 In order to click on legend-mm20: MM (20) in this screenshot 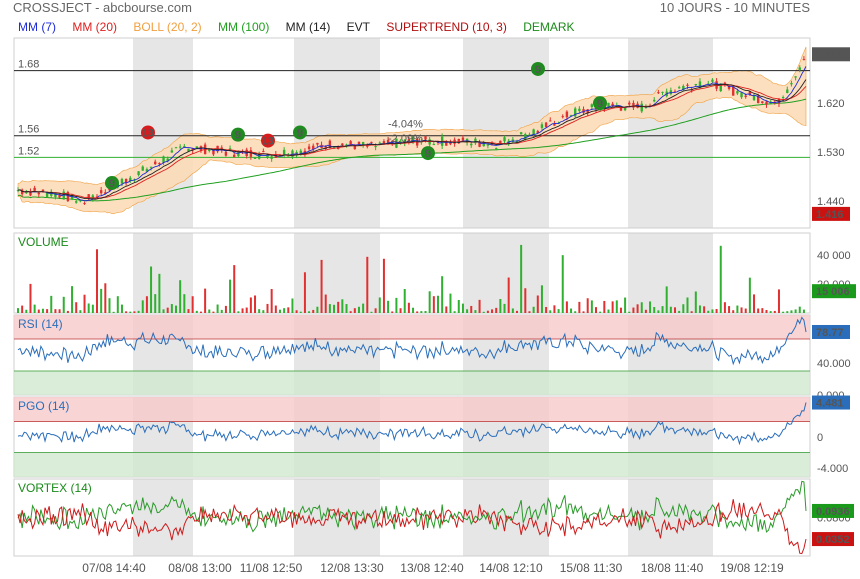, I will do `click(95, 27)`.